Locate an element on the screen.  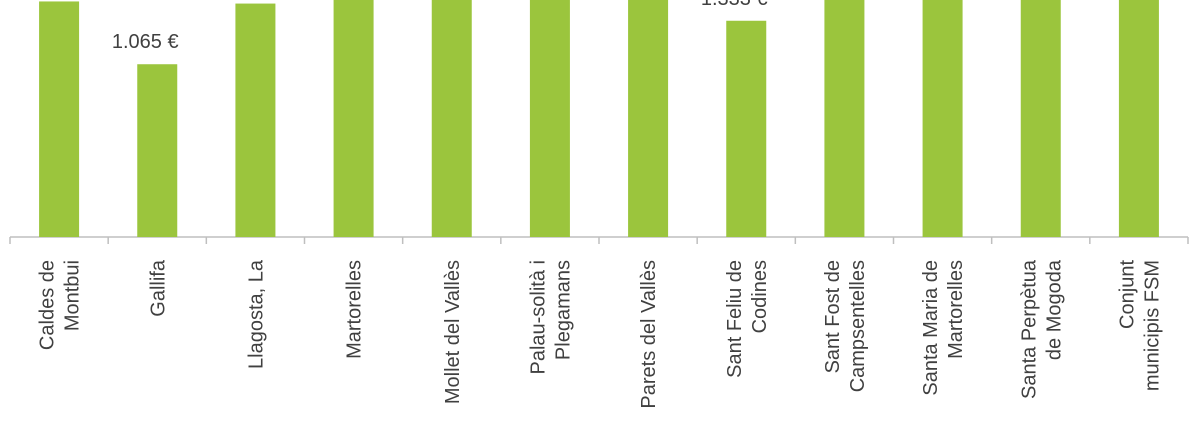
category-label-line: Codines is located at coordinates (760, 296).